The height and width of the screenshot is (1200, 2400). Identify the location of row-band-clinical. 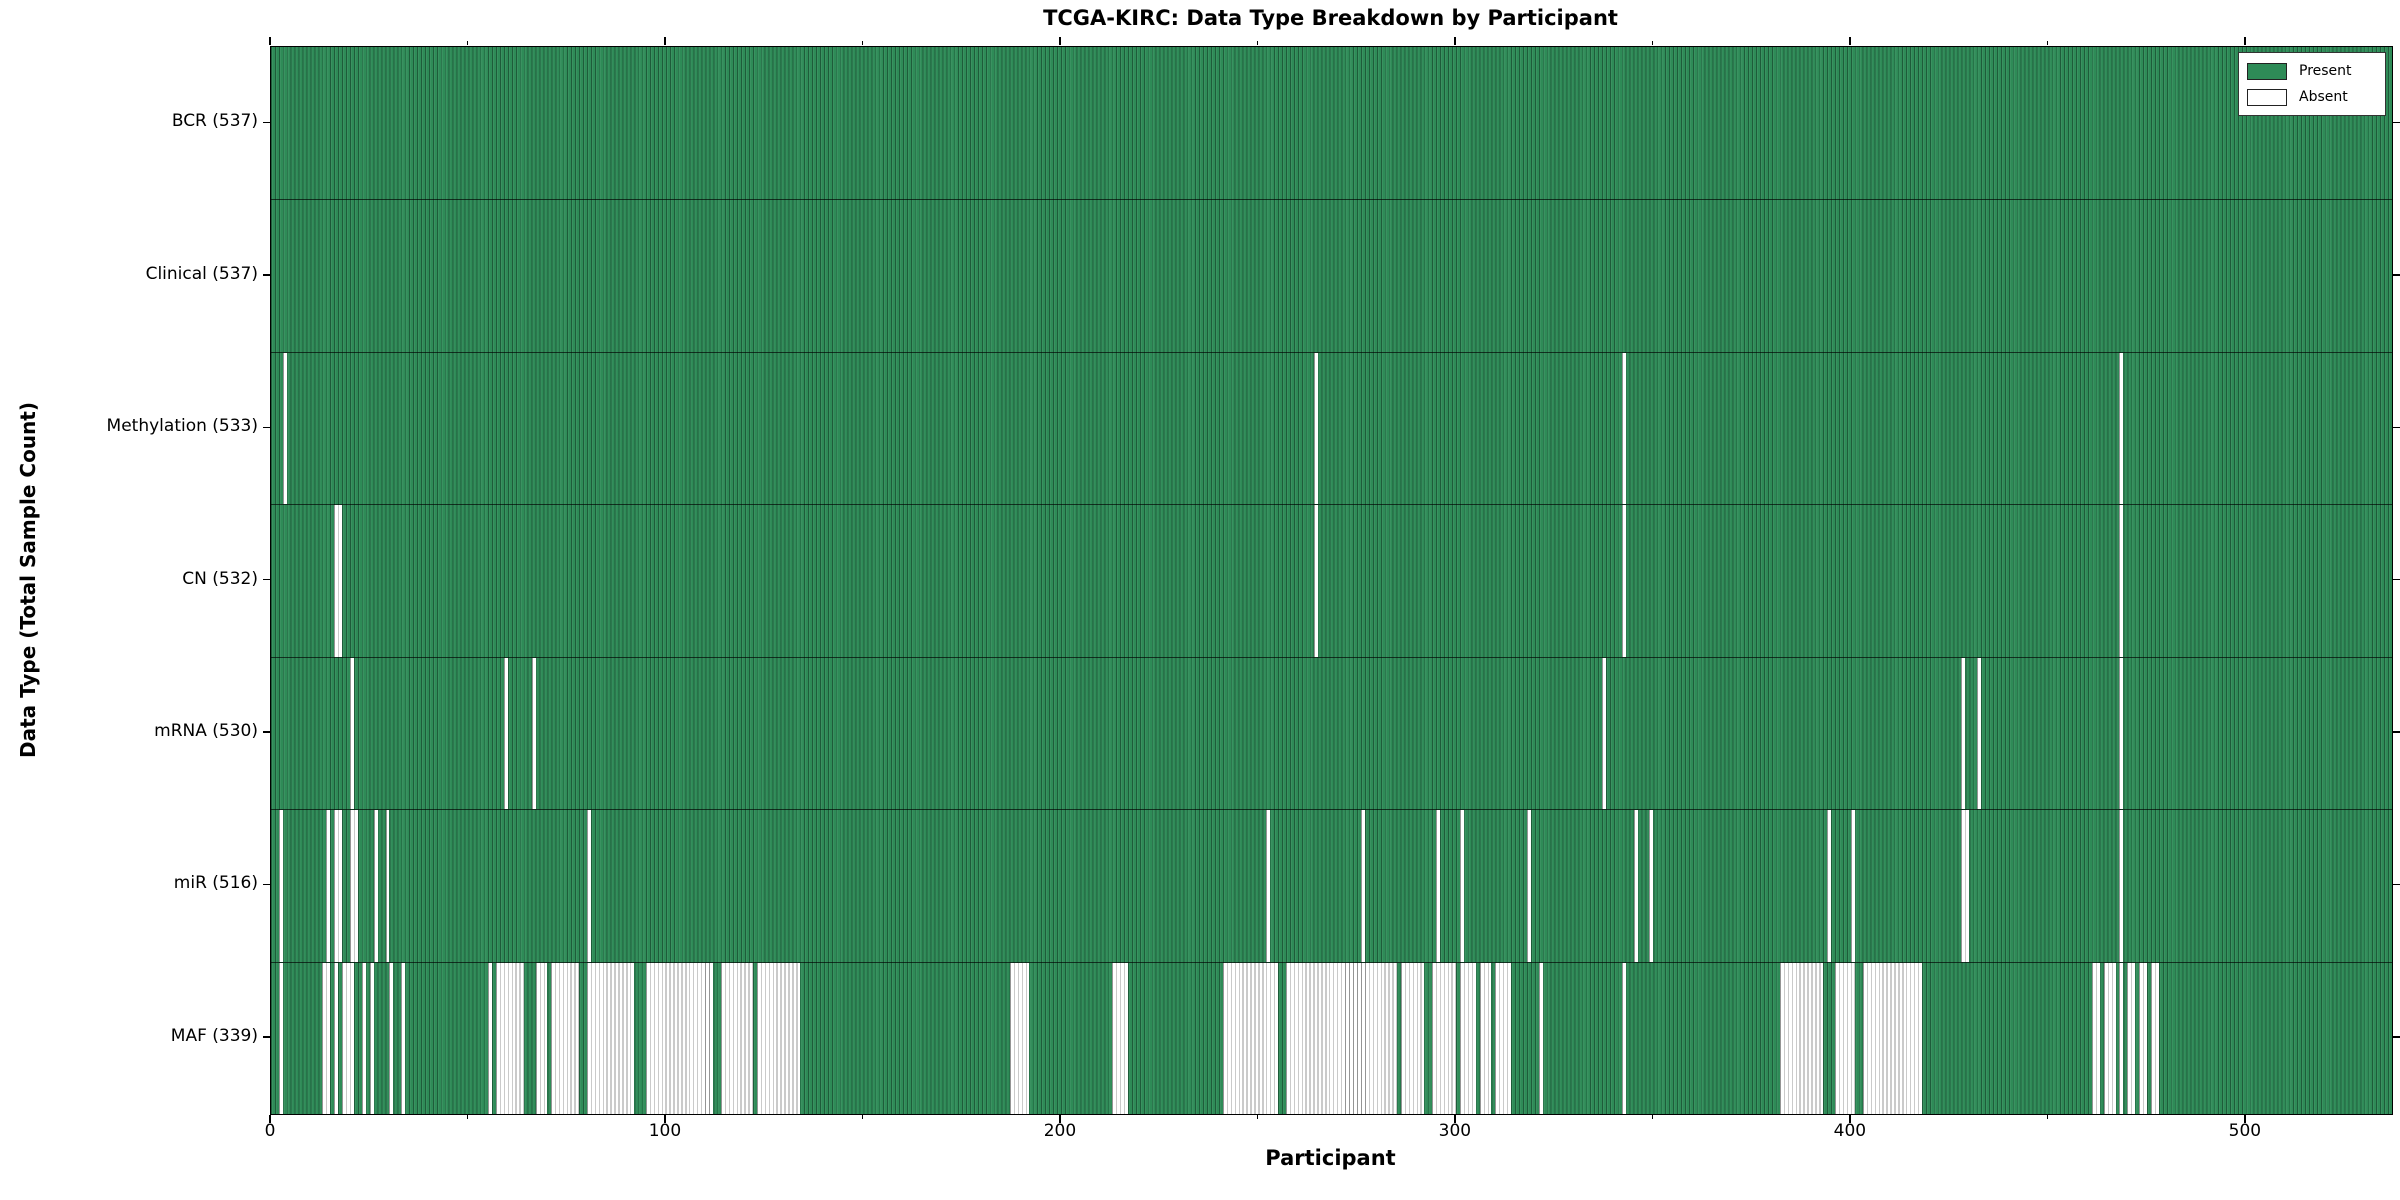
(1331, 276).